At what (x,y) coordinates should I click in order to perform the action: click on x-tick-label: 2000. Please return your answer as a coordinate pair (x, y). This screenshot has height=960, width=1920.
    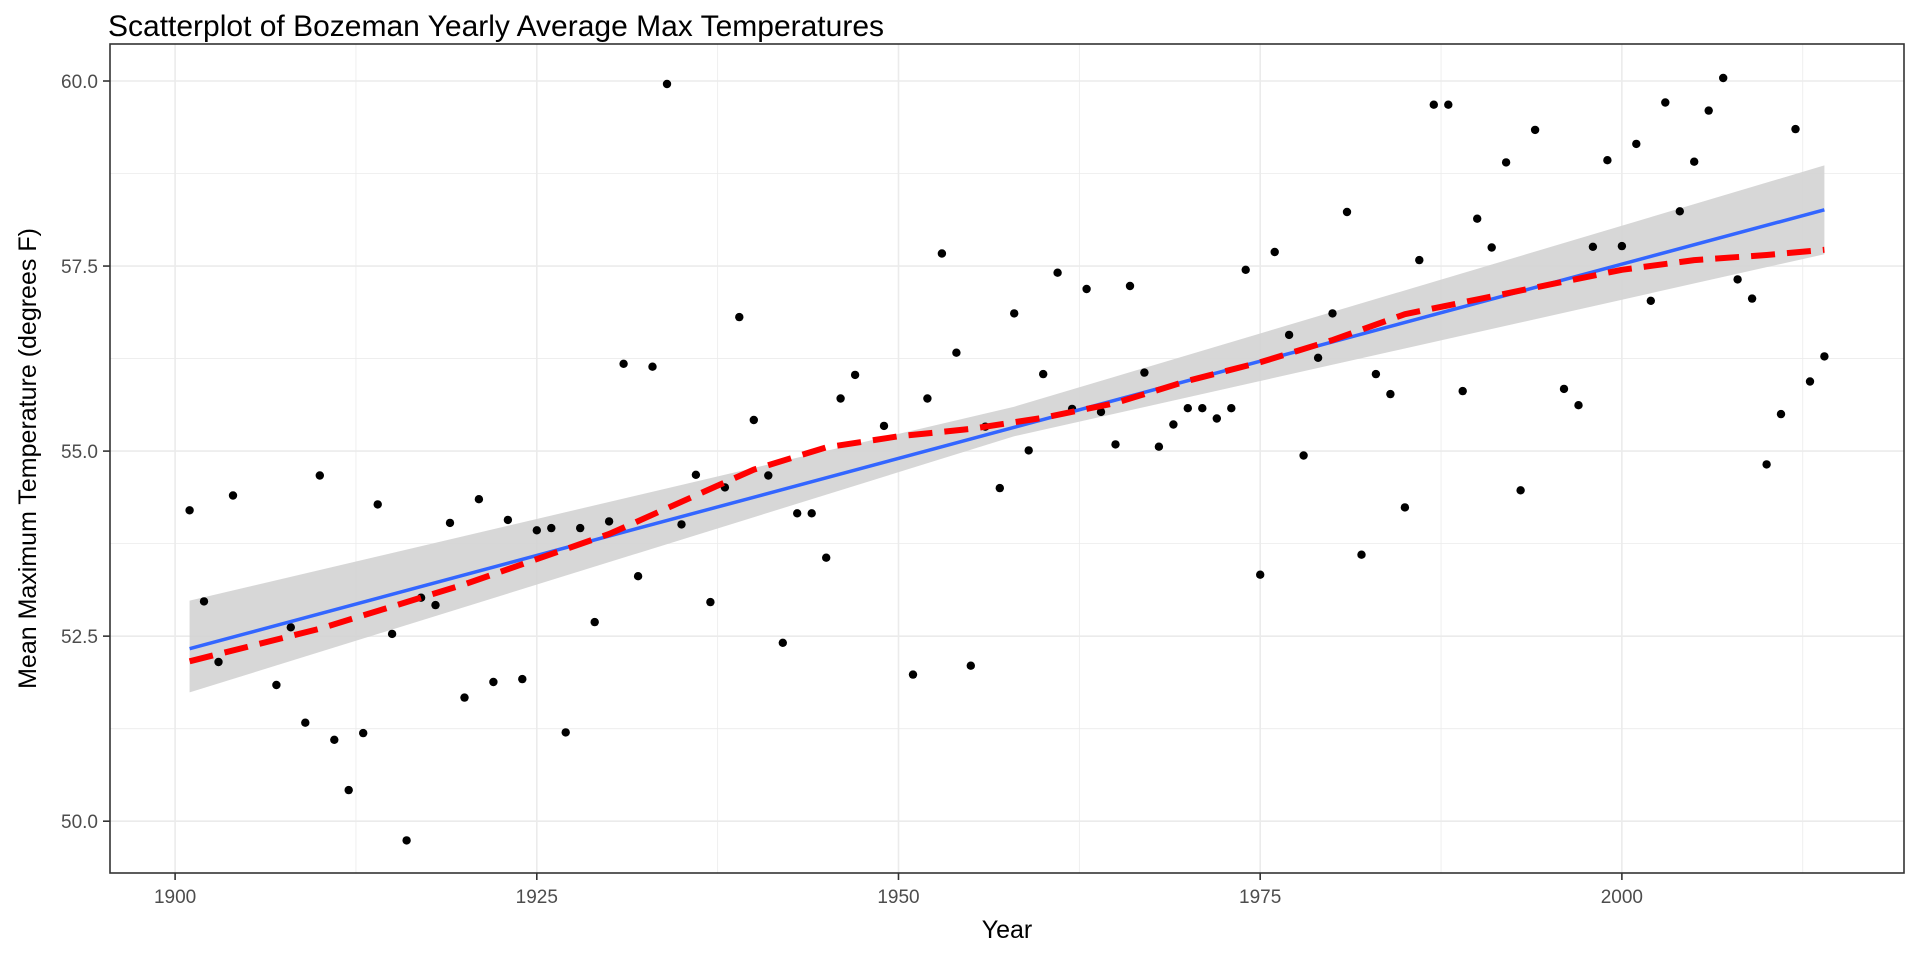
    Looking at the image, I should click on (1622, 897).